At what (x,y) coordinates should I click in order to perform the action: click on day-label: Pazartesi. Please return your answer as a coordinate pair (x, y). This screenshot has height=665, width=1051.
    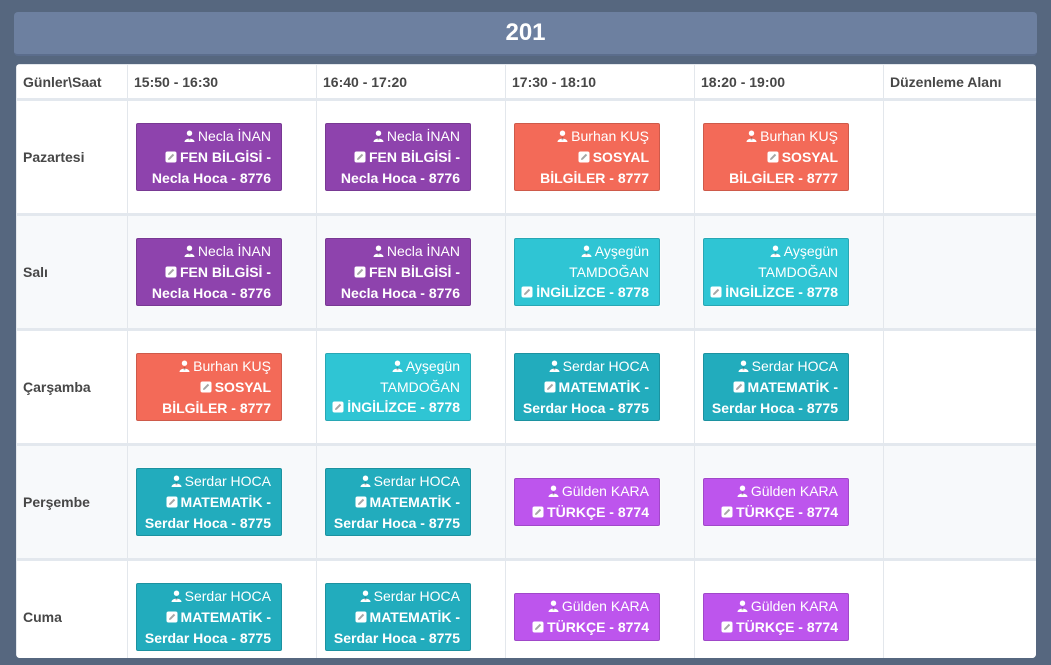
    Looking at the image, I should click on (72, 157).